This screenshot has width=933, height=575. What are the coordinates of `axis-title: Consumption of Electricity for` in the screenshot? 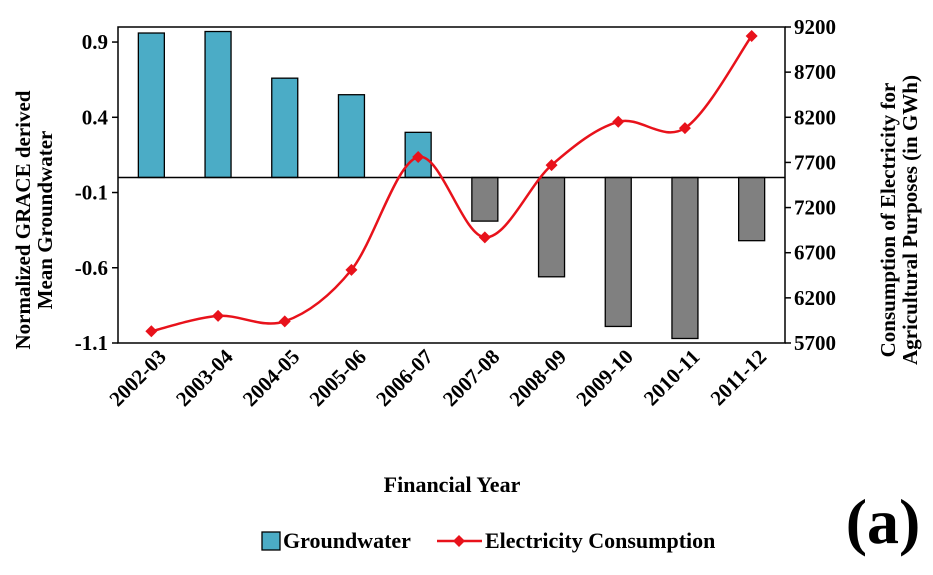 It's located at (888, 220).